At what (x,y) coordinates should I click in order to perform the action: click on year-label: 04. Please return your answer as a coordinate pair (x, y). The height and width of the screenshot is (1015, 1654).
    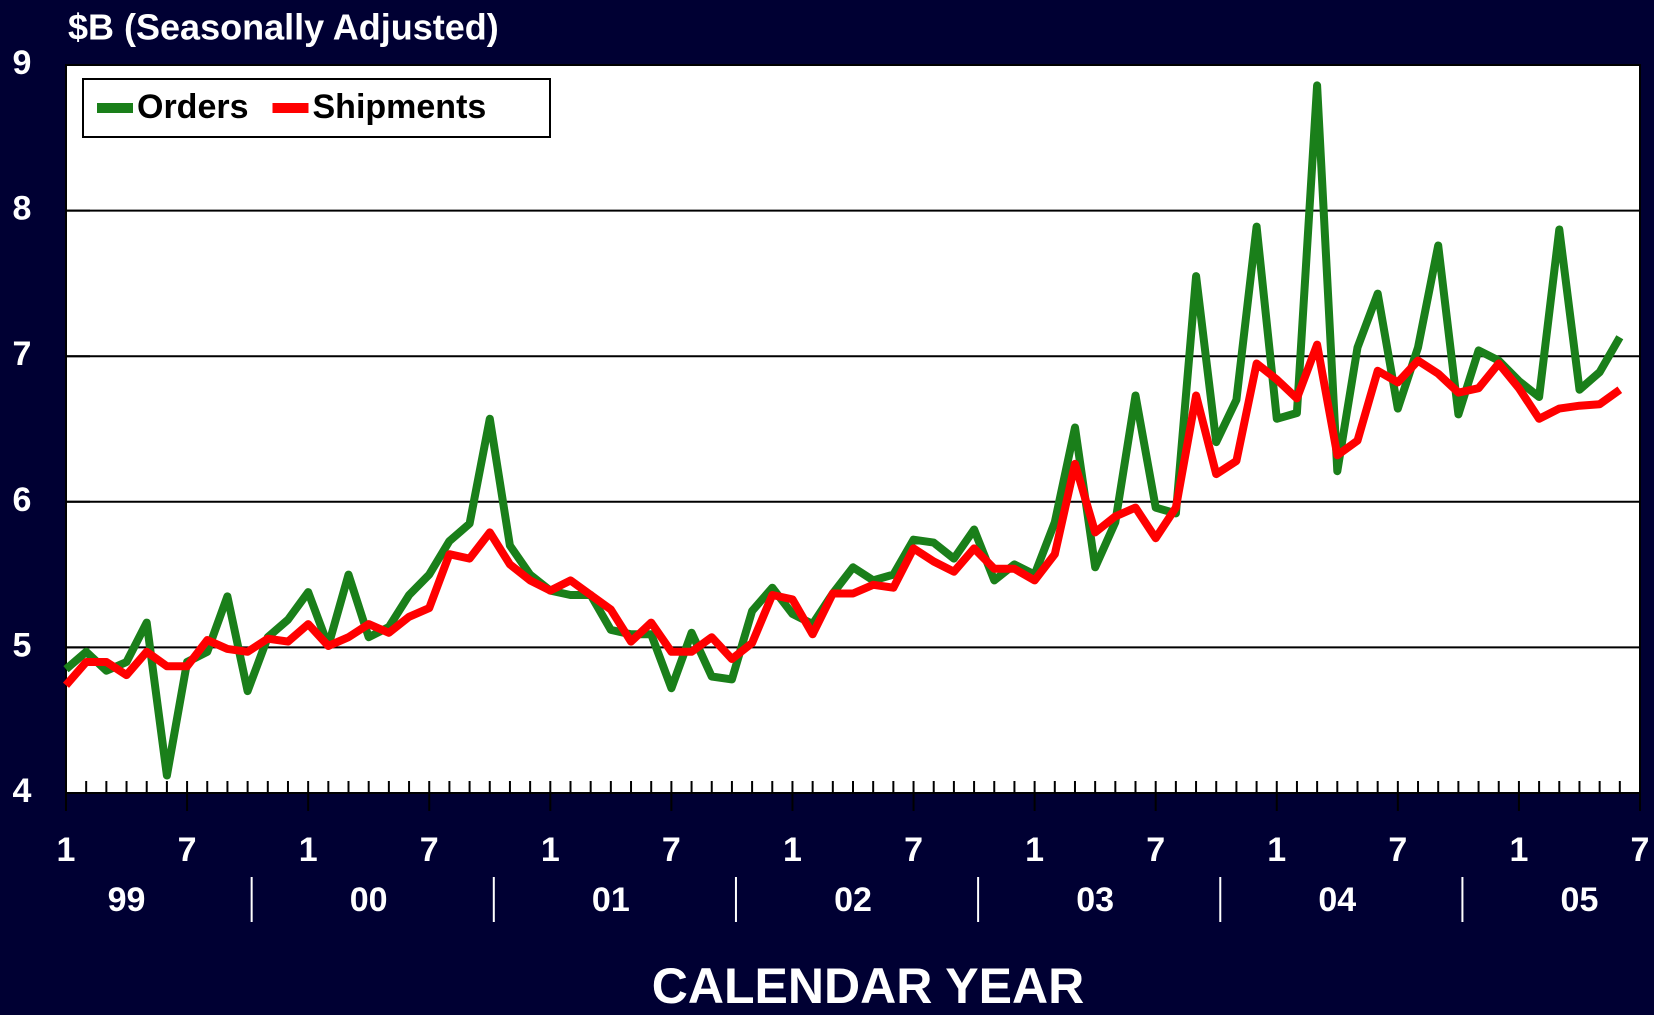
    Looking at the image, I should click on (1337, 900).